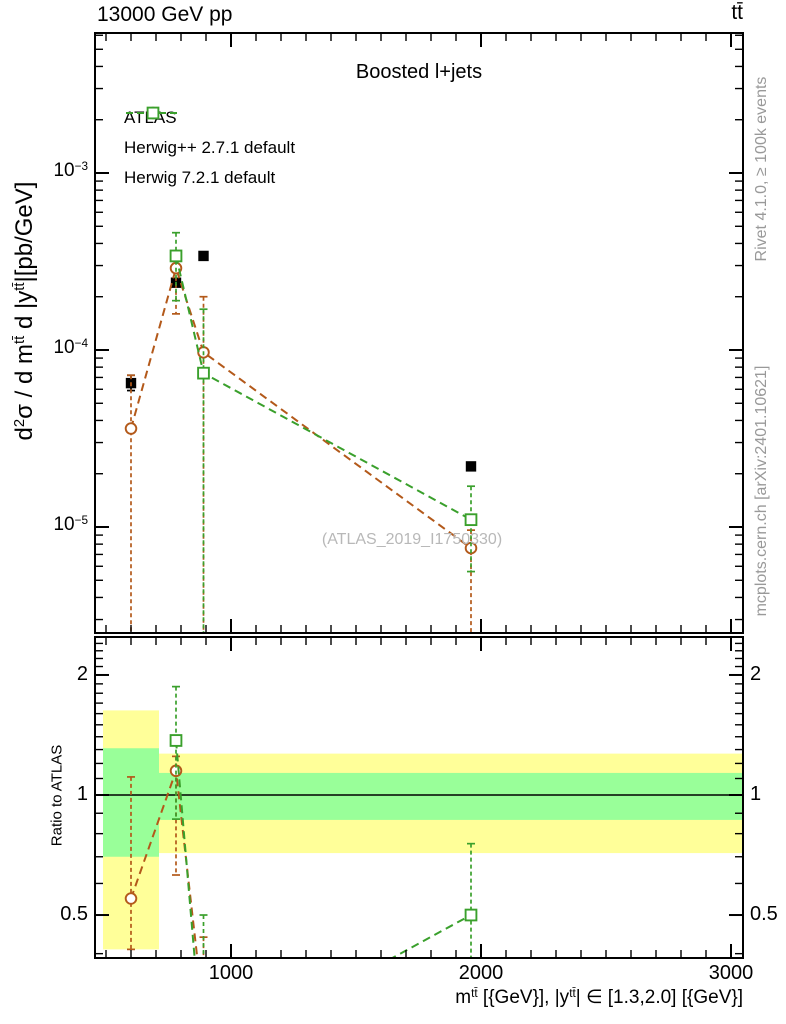 This screenshot has height=1024, width=786. Describe the element at coordinates (731, 973) in the screenshot. I see `x-tick-label: 3000` at that location.